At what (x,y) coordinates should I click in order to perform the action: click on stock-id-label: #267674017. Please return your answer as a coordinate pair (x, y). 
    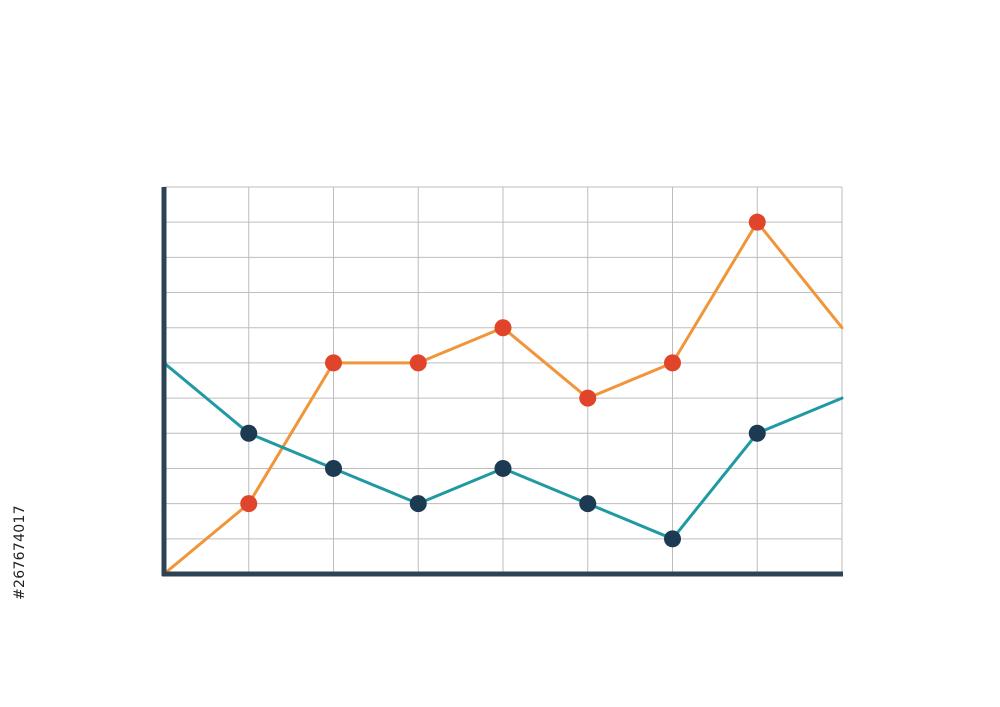
    Looking at the image, I should click on (20, 552).